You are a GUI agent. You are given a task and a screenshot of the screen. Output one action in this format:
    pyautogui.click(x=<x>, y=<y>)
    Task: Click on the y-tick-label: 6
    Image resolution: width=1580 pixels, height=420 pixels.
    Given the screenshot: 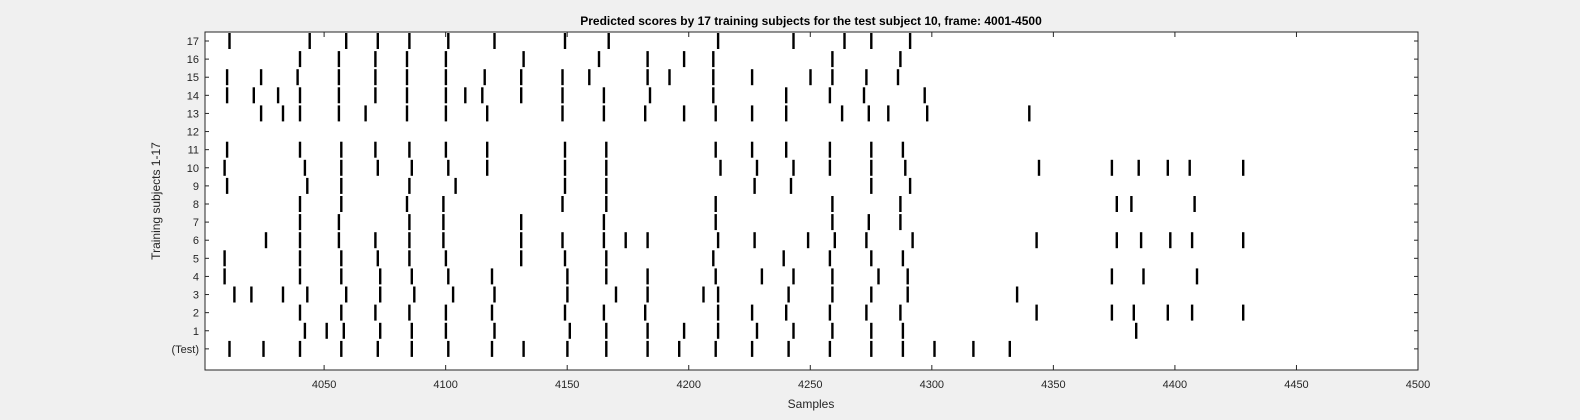 What is the action you would take?
    pyautogui.click(x=196, y=241)
    